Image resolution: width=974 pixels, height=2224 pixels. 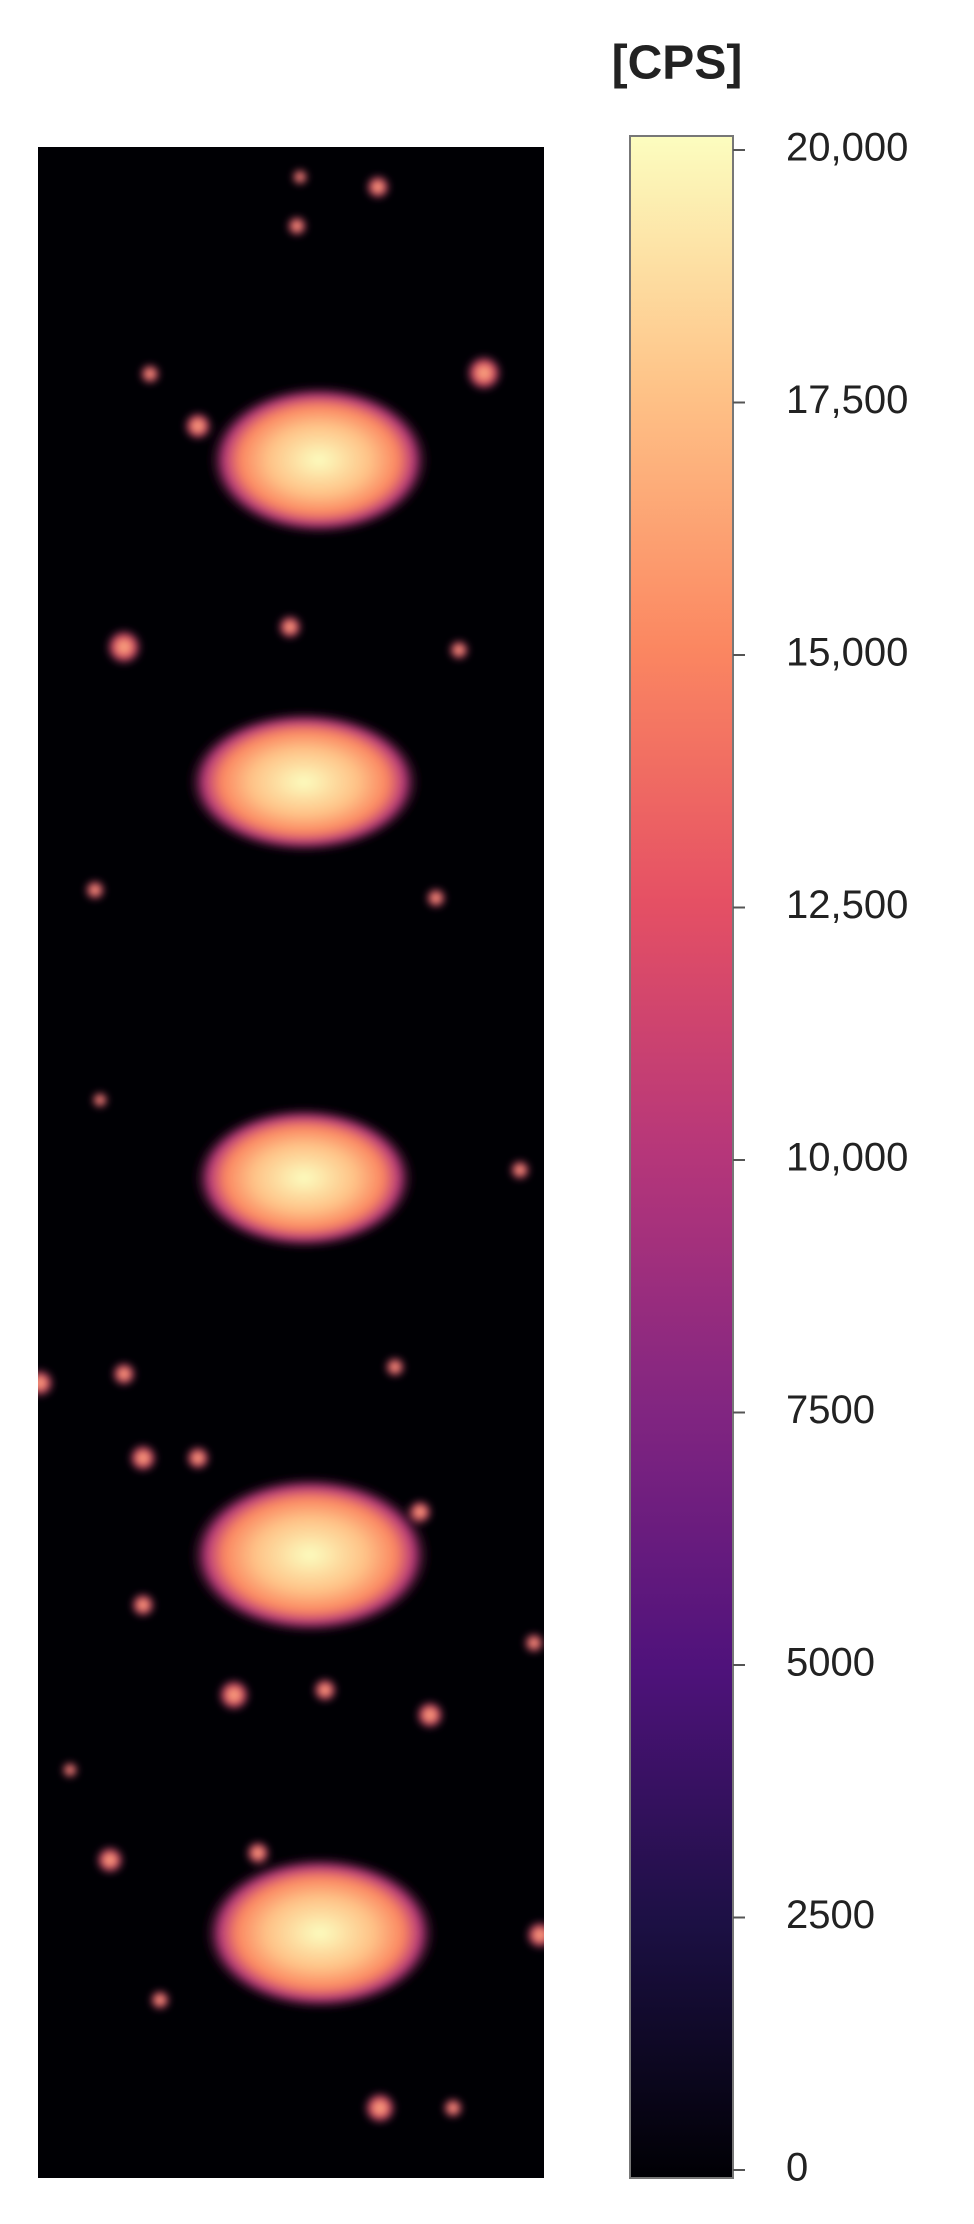 I want to click on colorbar-tick-label: 20,000, so click(x=847, y=148).